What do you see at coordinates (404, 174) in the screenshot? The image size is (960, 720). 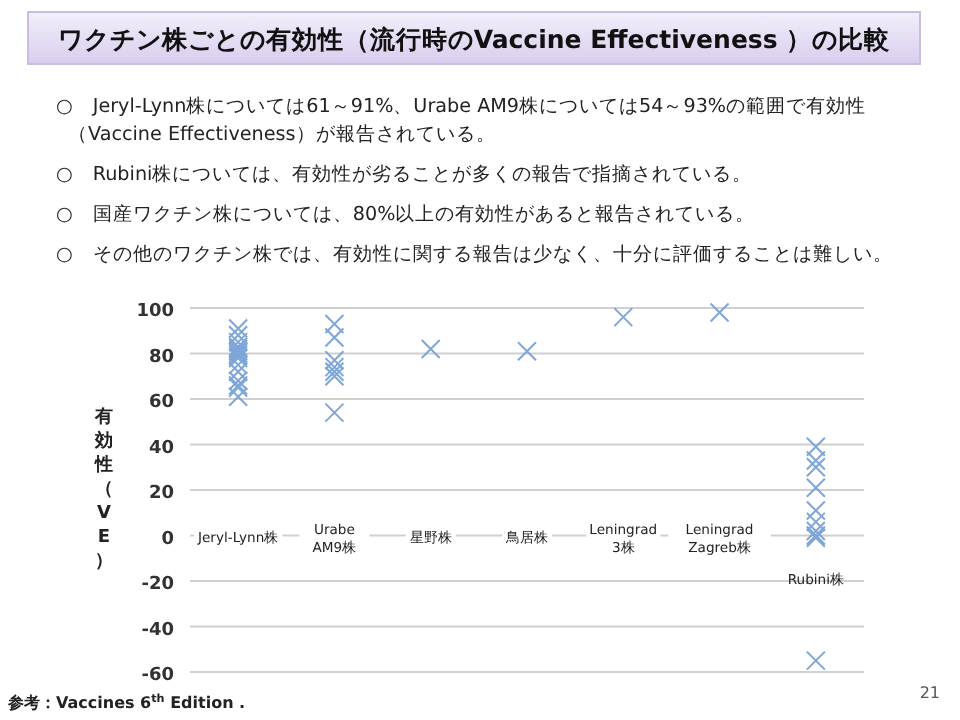 I see `text: ○ Rubini株については、有効性が劣ることが多くの報告で指摘されている。` at bounding box center [404, 174].